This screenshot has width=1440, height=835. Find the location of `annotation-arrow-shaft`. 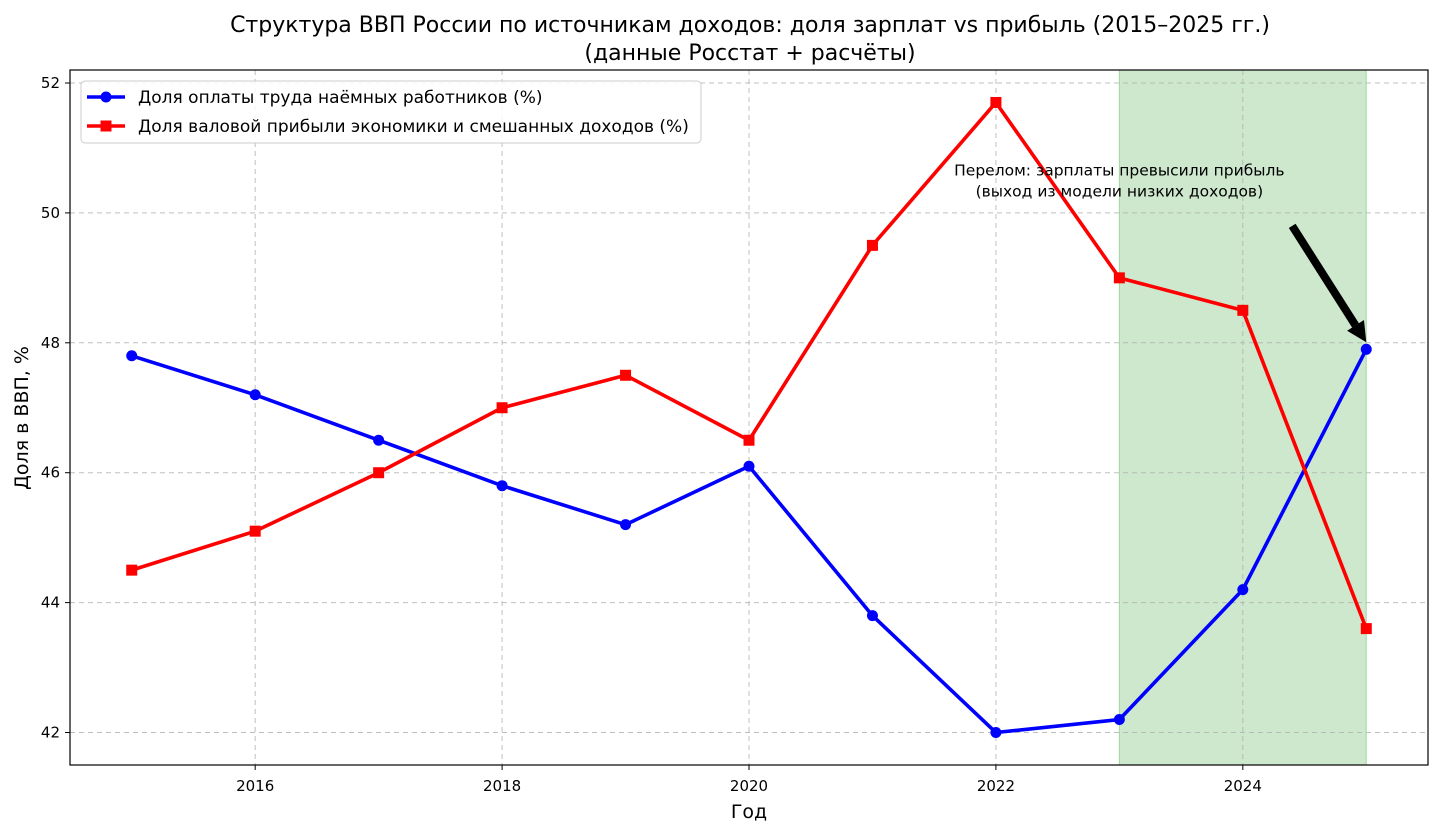

annotation-arrow-shaft is located at coordinates (1323, 275).